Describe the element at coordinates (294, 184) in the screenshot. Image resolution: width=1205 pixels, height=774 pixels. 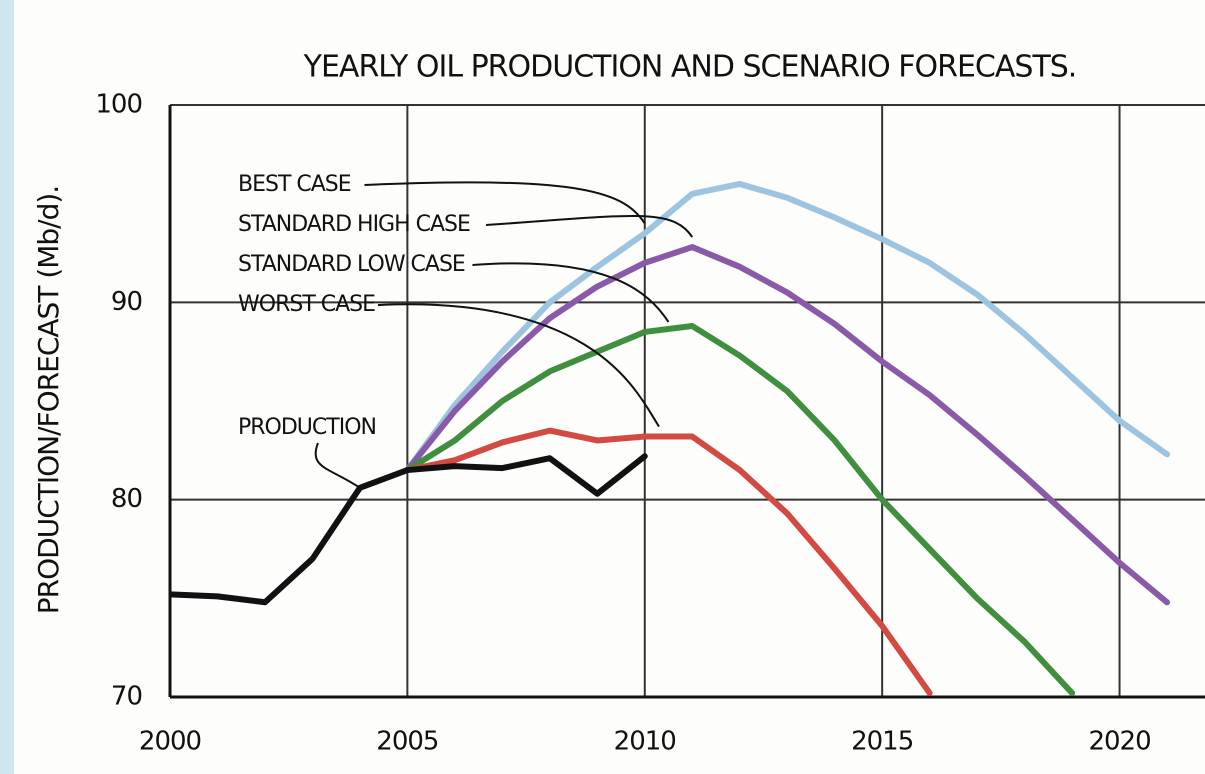
I see `series-label: BEST CASE` at that location.